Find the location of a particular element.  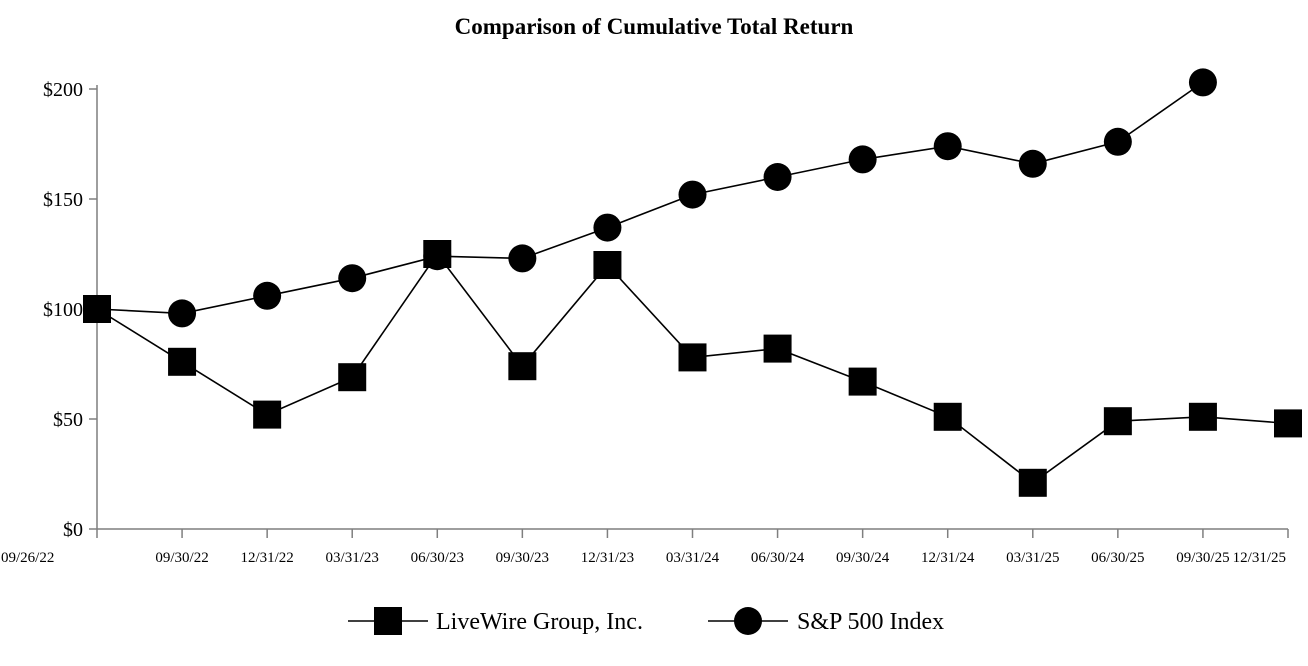

x-tick-label: 09/26/22 is located at coordinates (27, 558).